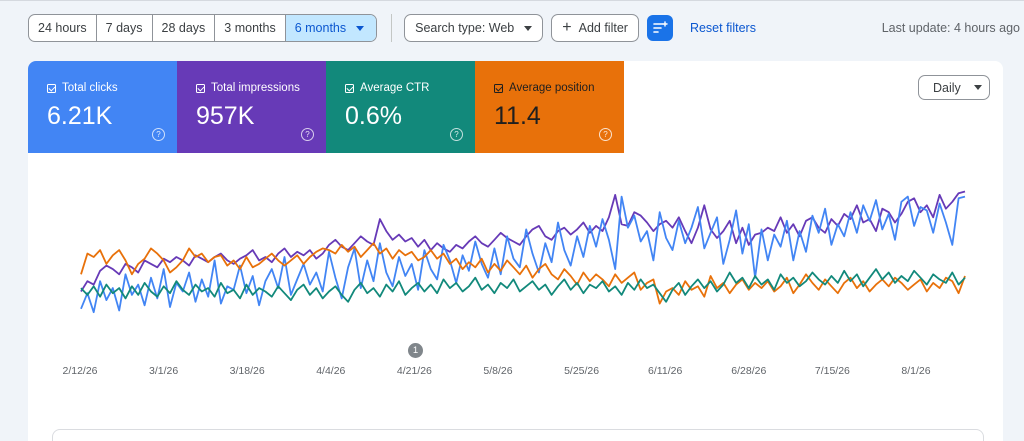  I want to click on add-filter-label: Add filter, so click(603, 28).